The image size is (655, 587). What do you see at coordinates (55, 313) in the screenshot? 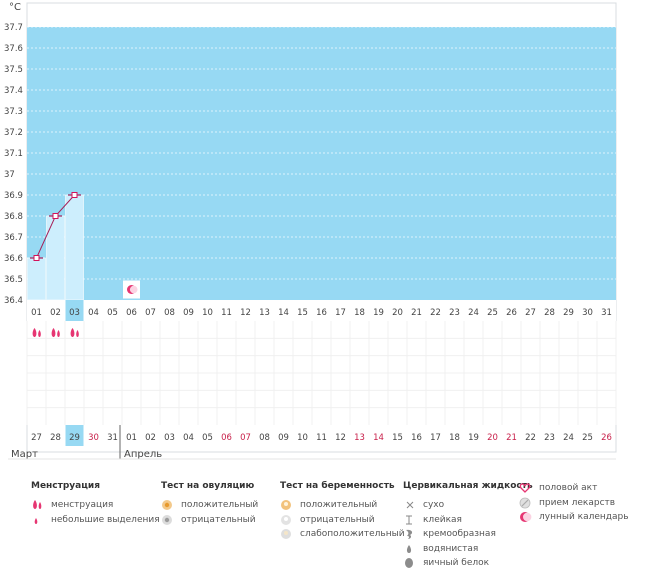
I see `cycle-day-label: 02` at bounding box center [55, 313].